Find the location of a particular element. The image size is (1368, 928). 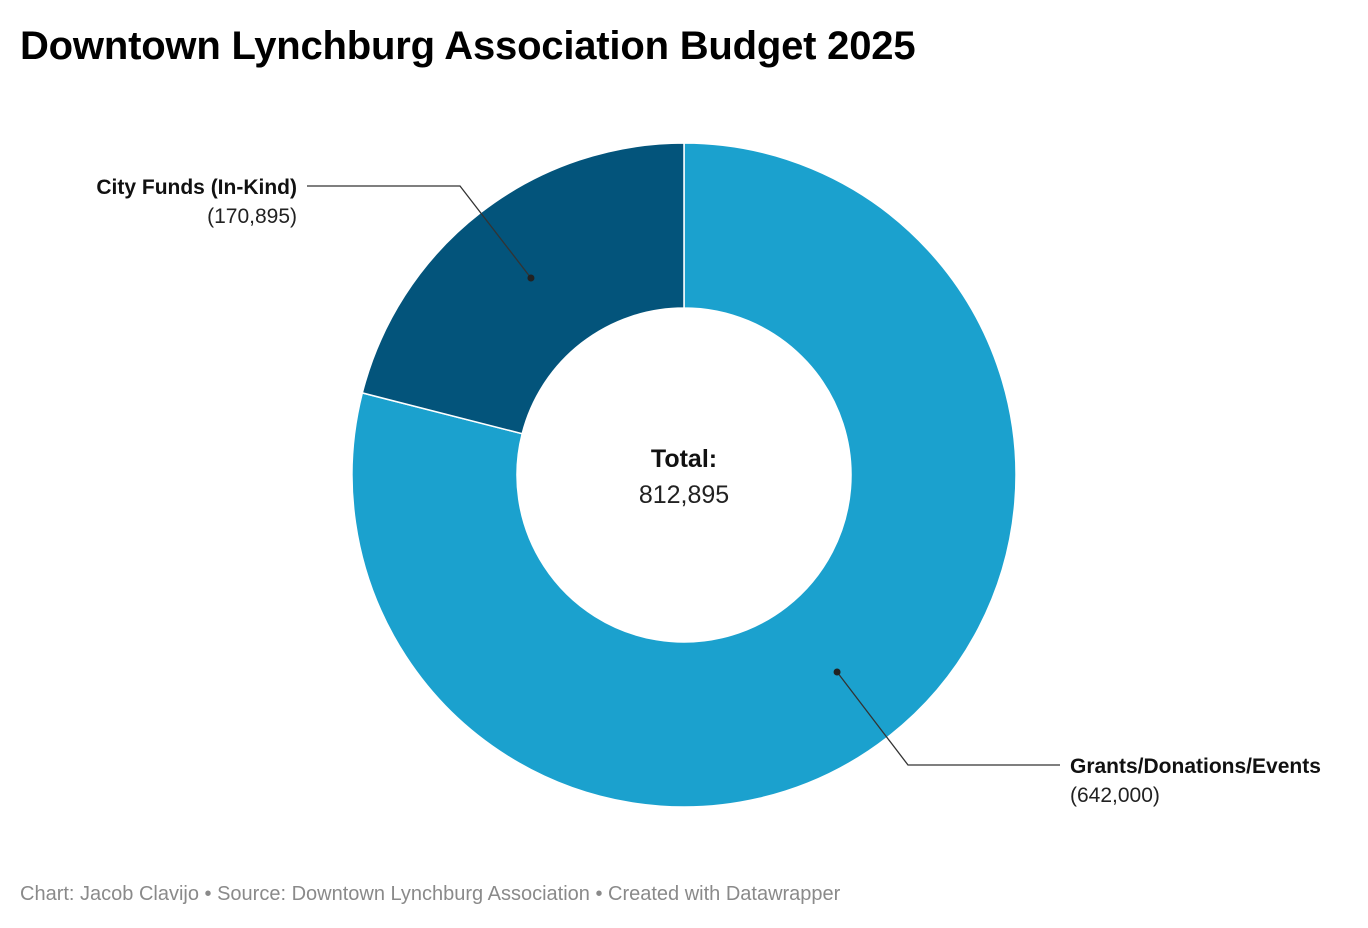

center-total-value: 812,895 is located at coordinates (684, 495).